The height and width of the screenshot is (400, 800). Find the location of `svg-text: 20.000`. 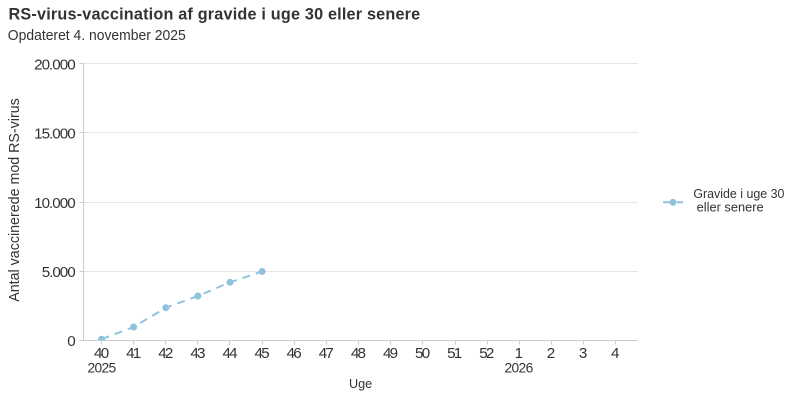

svg-text: 20.000 is located at coordinates (55, 65).